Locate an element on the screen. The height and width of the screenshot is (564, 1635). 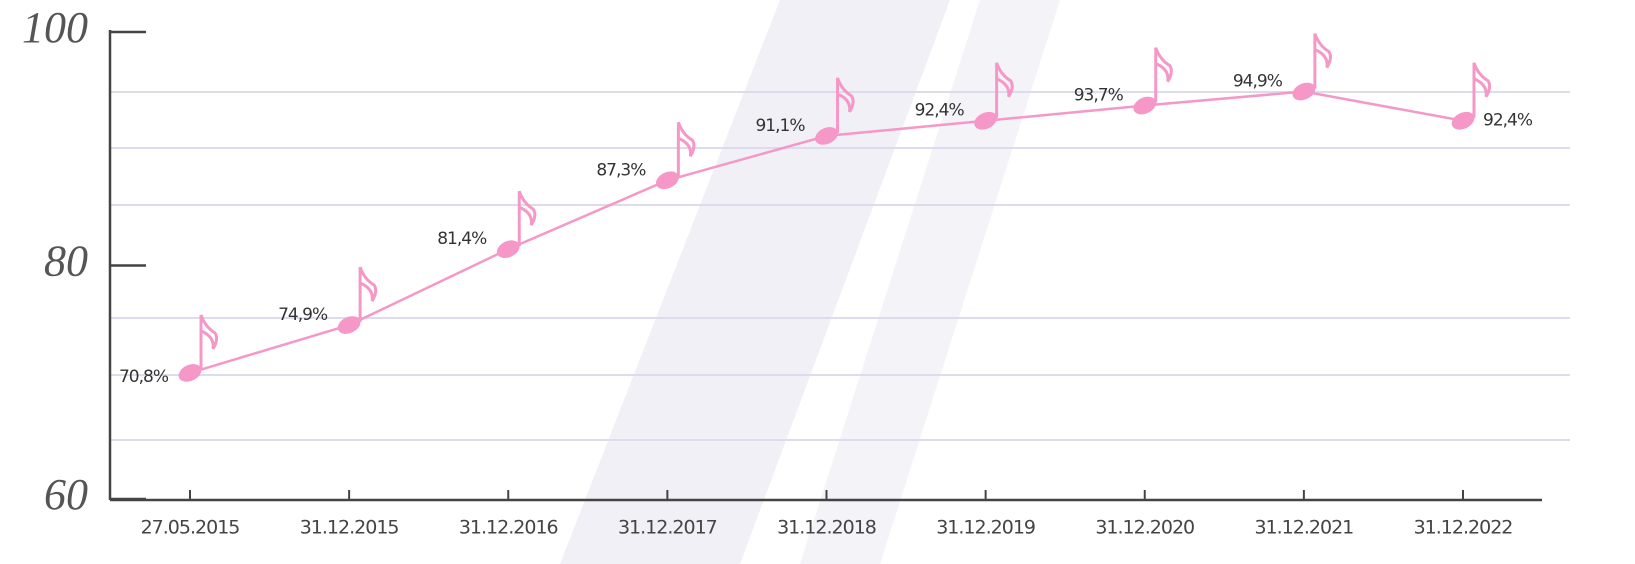
x-tick-label: 31.12.2016 is located at coordinates (508, 528).